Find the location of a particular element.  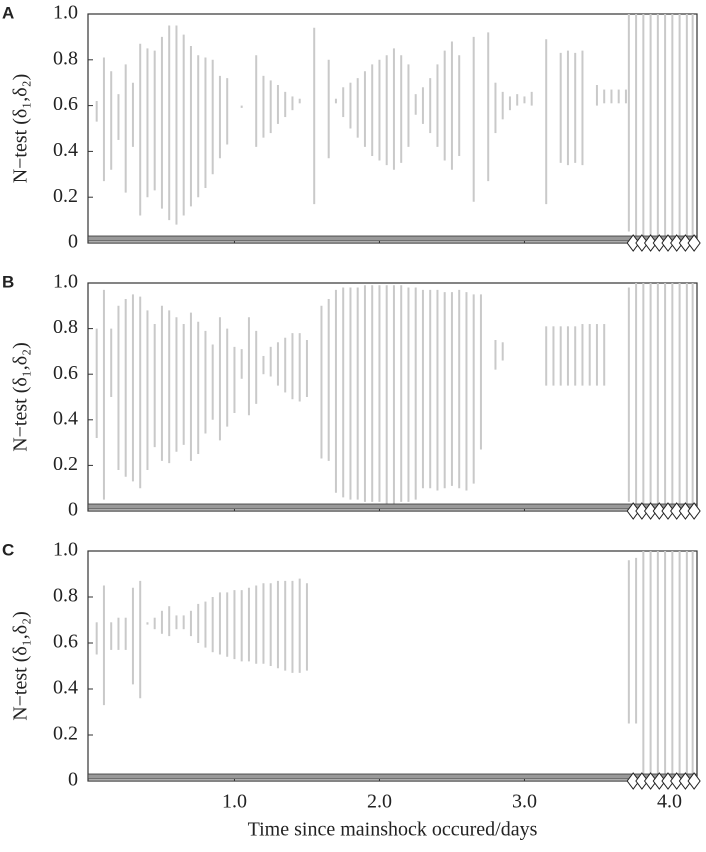

x-tick-label: 3.0 is located at coordinates (524, 802).